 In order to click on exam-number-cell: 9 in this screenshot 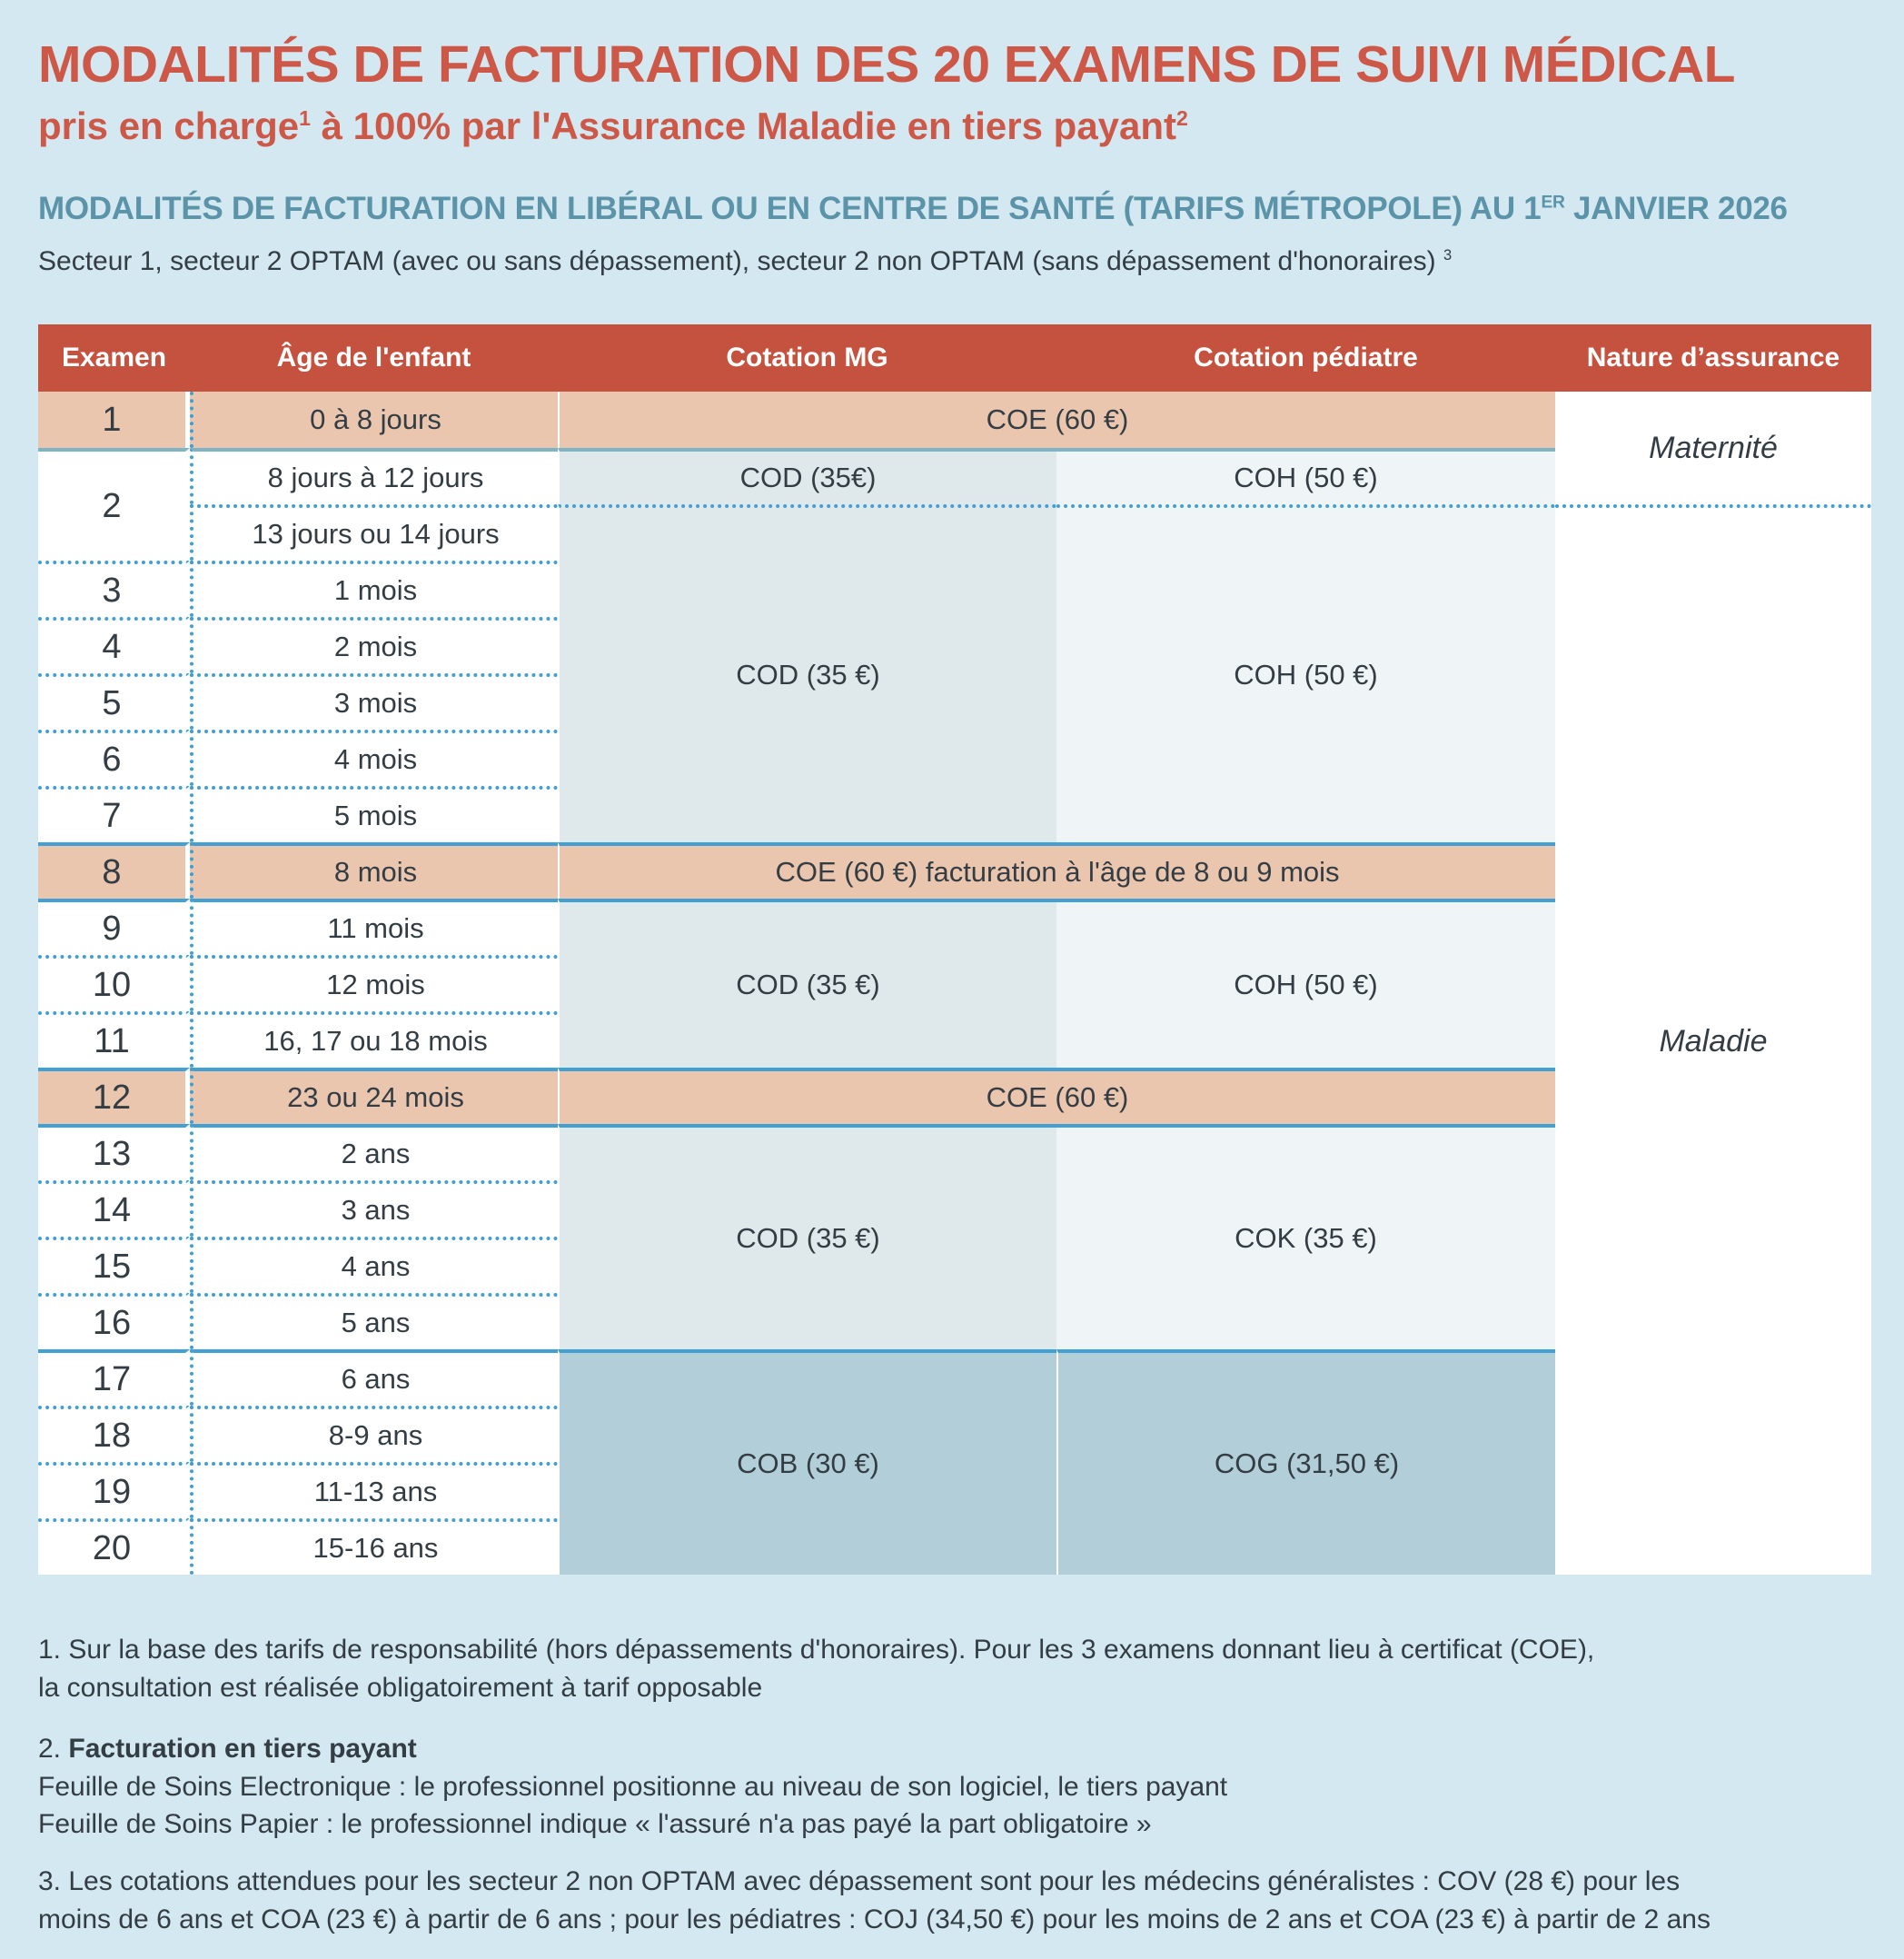, I will do `click(114, 928)`.